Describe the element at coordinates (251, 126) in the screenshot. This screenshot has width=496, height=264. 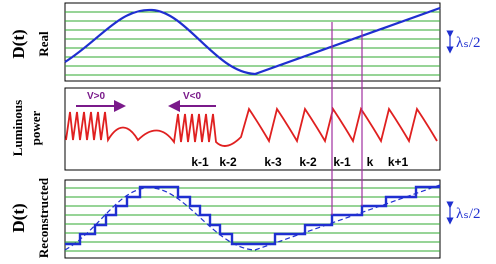
I see `luminous-signal` at that location.